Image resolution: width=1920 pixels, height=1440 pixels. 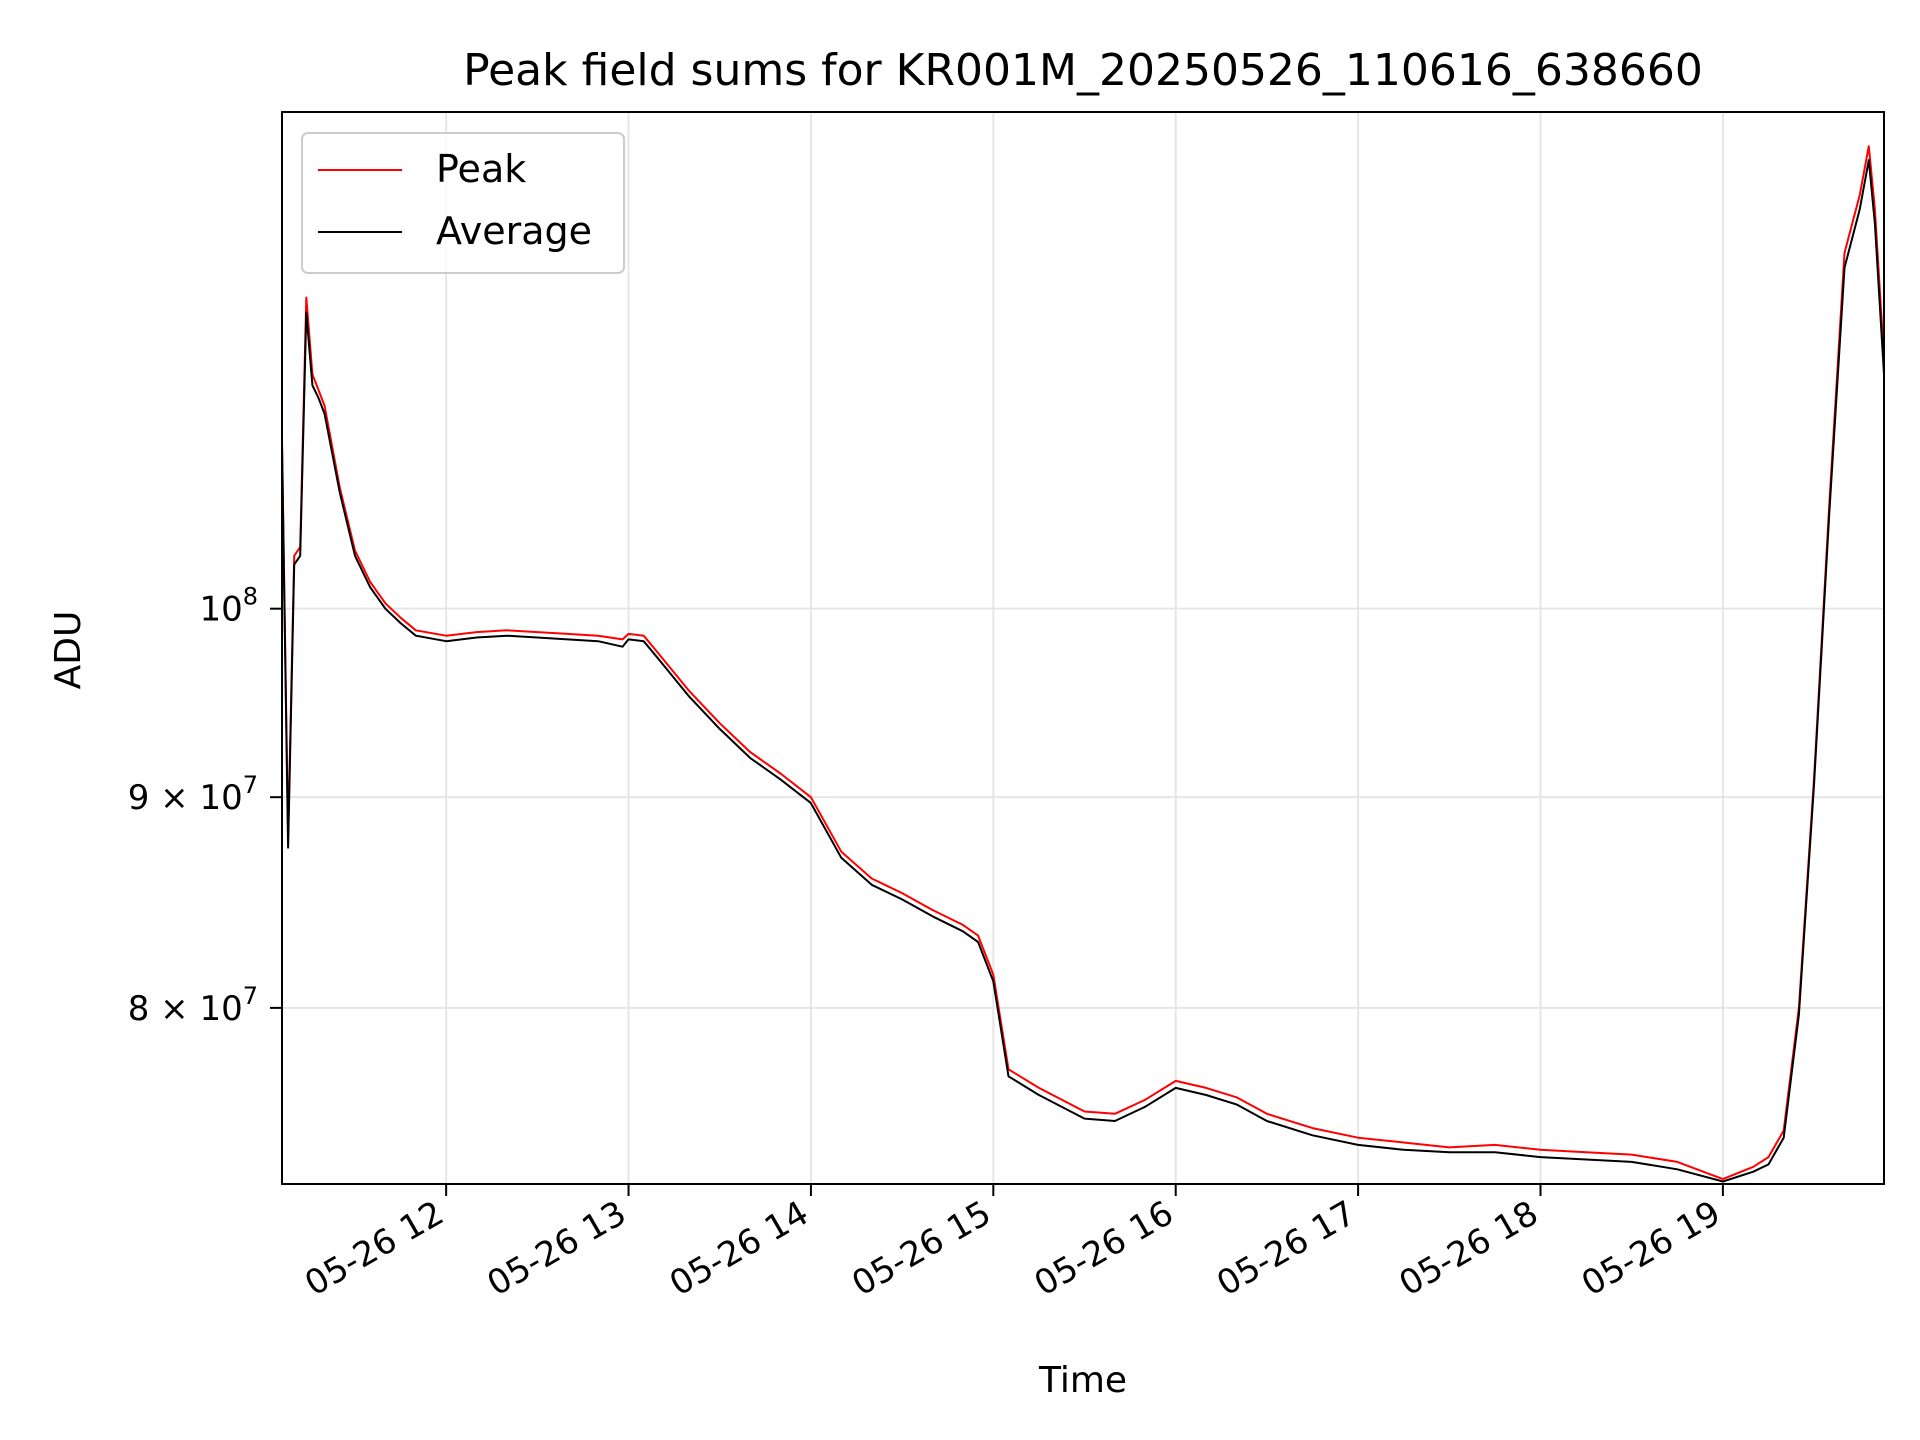 I want to click on y-tick-label: 108, so click(x=228, y=606).